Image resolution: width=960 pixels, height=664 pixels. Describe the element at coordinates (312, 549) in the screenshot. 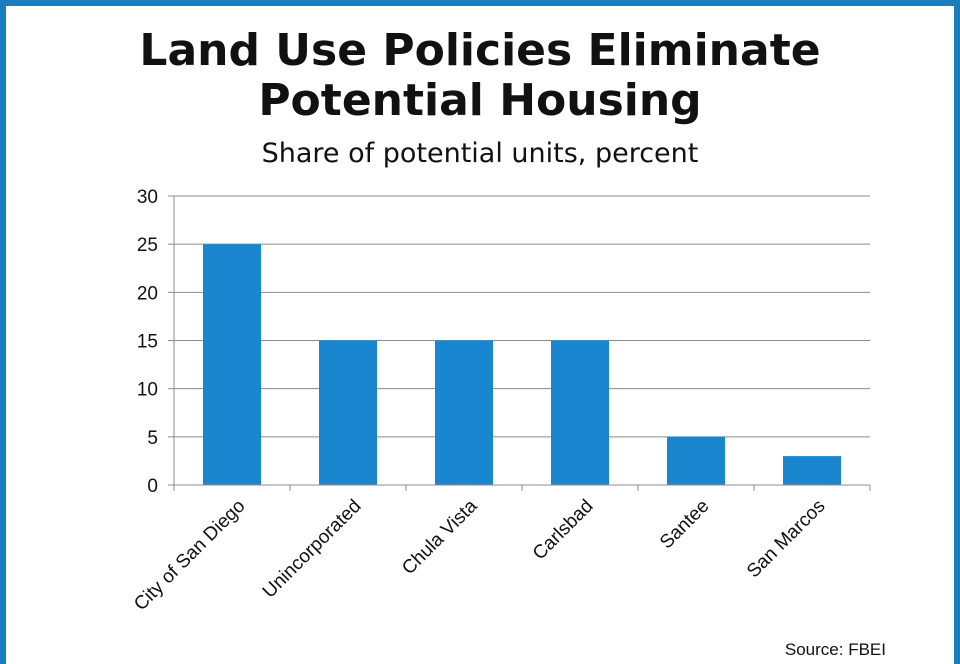

I see `x-tick-label: Unincorporated` at that location.